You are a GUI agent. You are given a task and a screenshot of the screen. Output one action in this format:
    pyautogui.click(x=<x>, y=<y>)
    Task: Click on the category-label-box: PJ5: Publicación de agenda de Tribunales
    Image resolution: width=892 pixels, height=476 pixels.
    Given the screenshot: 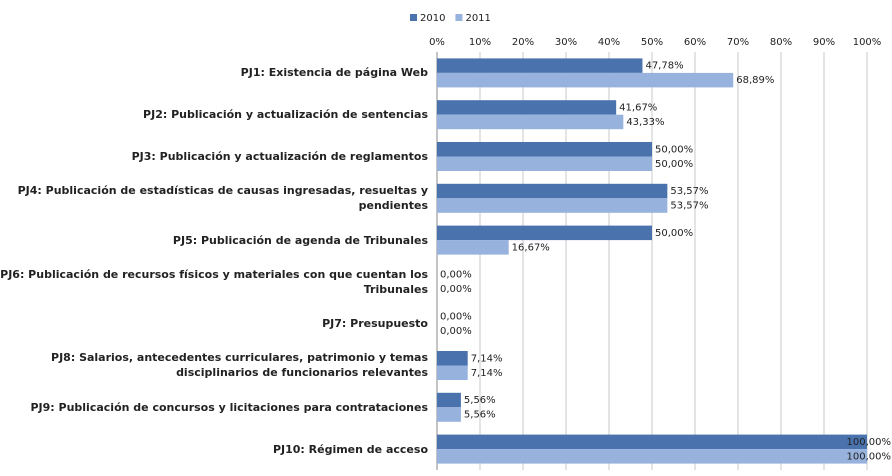 What is the action you would take?
    pyautogui.click(x=300, y=240)
    